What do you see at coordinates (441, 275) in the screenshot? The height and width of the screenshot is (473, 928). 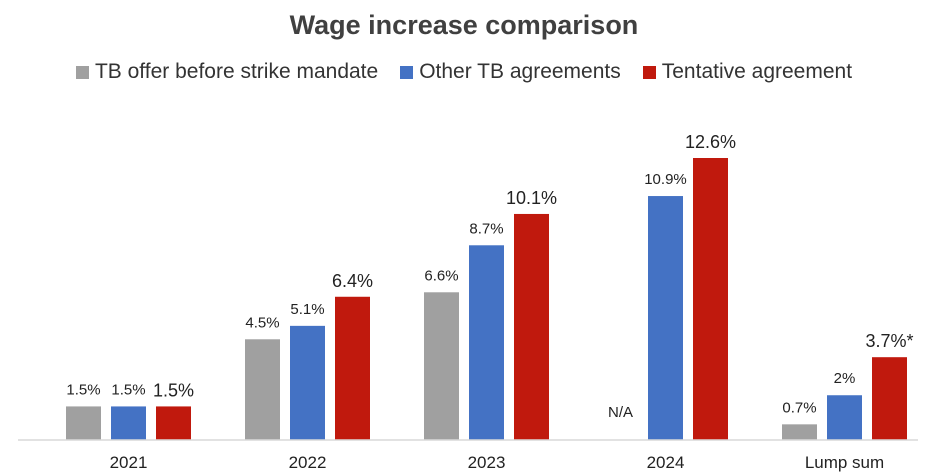 I see `data-label-tb-offer-2: 6.6%` at bounding box center [441, 275].